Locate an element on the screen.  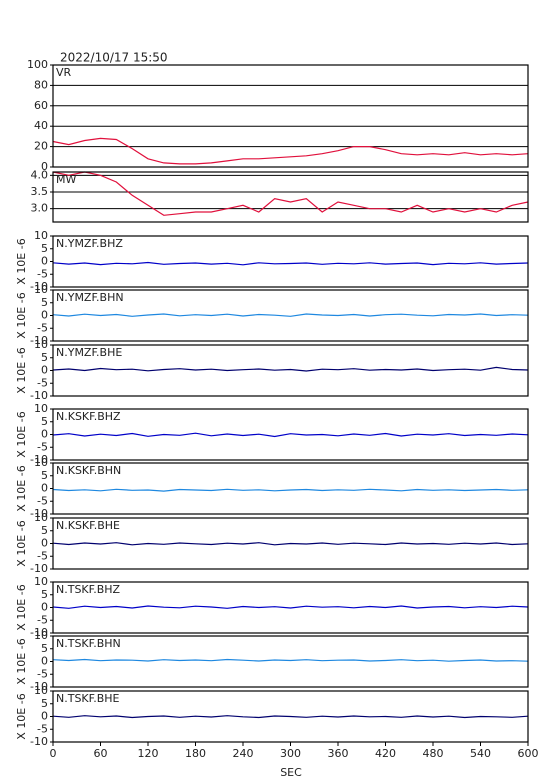
panel-title: N.KSKF.BHN is located at coordinates (88, 470).